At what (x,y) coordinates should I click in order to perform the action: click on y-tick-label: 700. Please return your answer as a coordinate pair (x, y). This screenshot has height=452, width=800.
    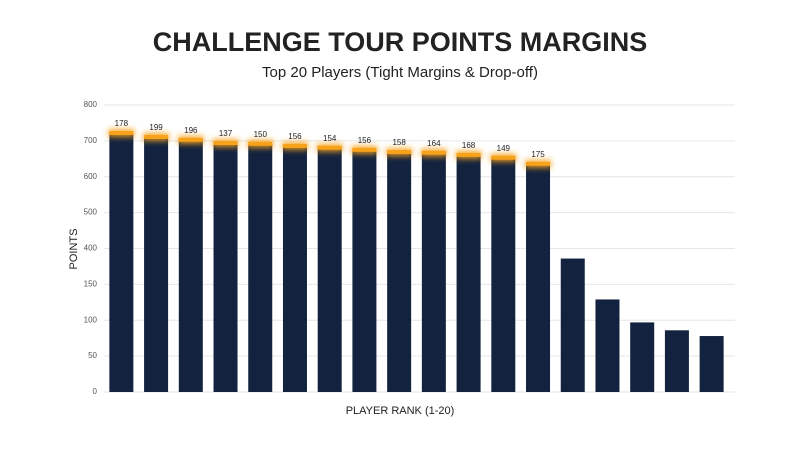
    Looking at the image, I should click on (91, 140).